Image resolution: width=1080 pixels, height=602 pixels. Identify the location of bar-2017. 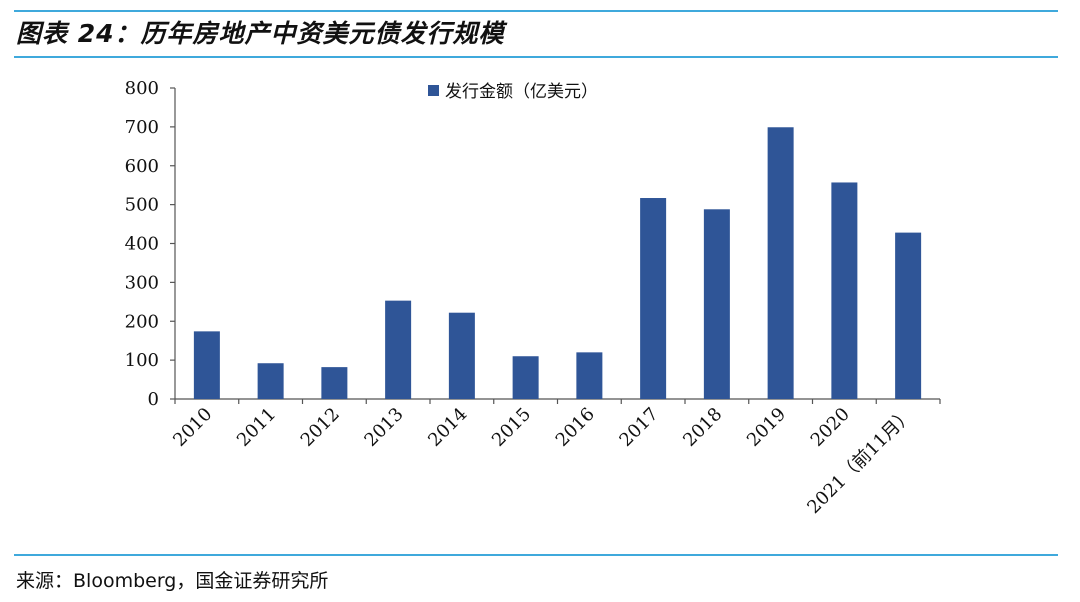
(653, 298).